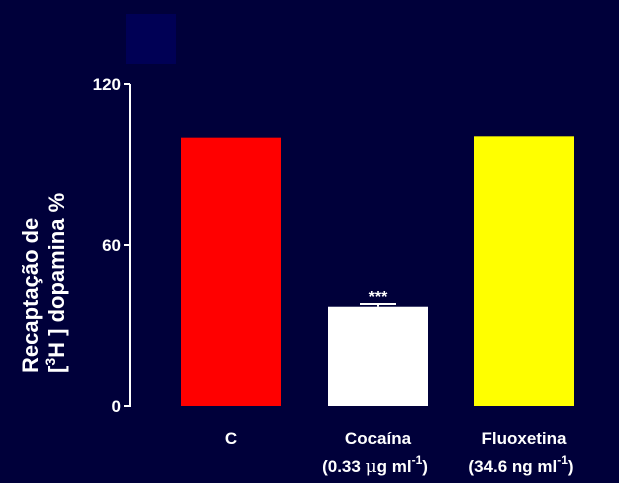  What do you see at coordinates (107, 84) in the screenshot?
I see `y-tick-label: 120` at bounding box center [107, 84].